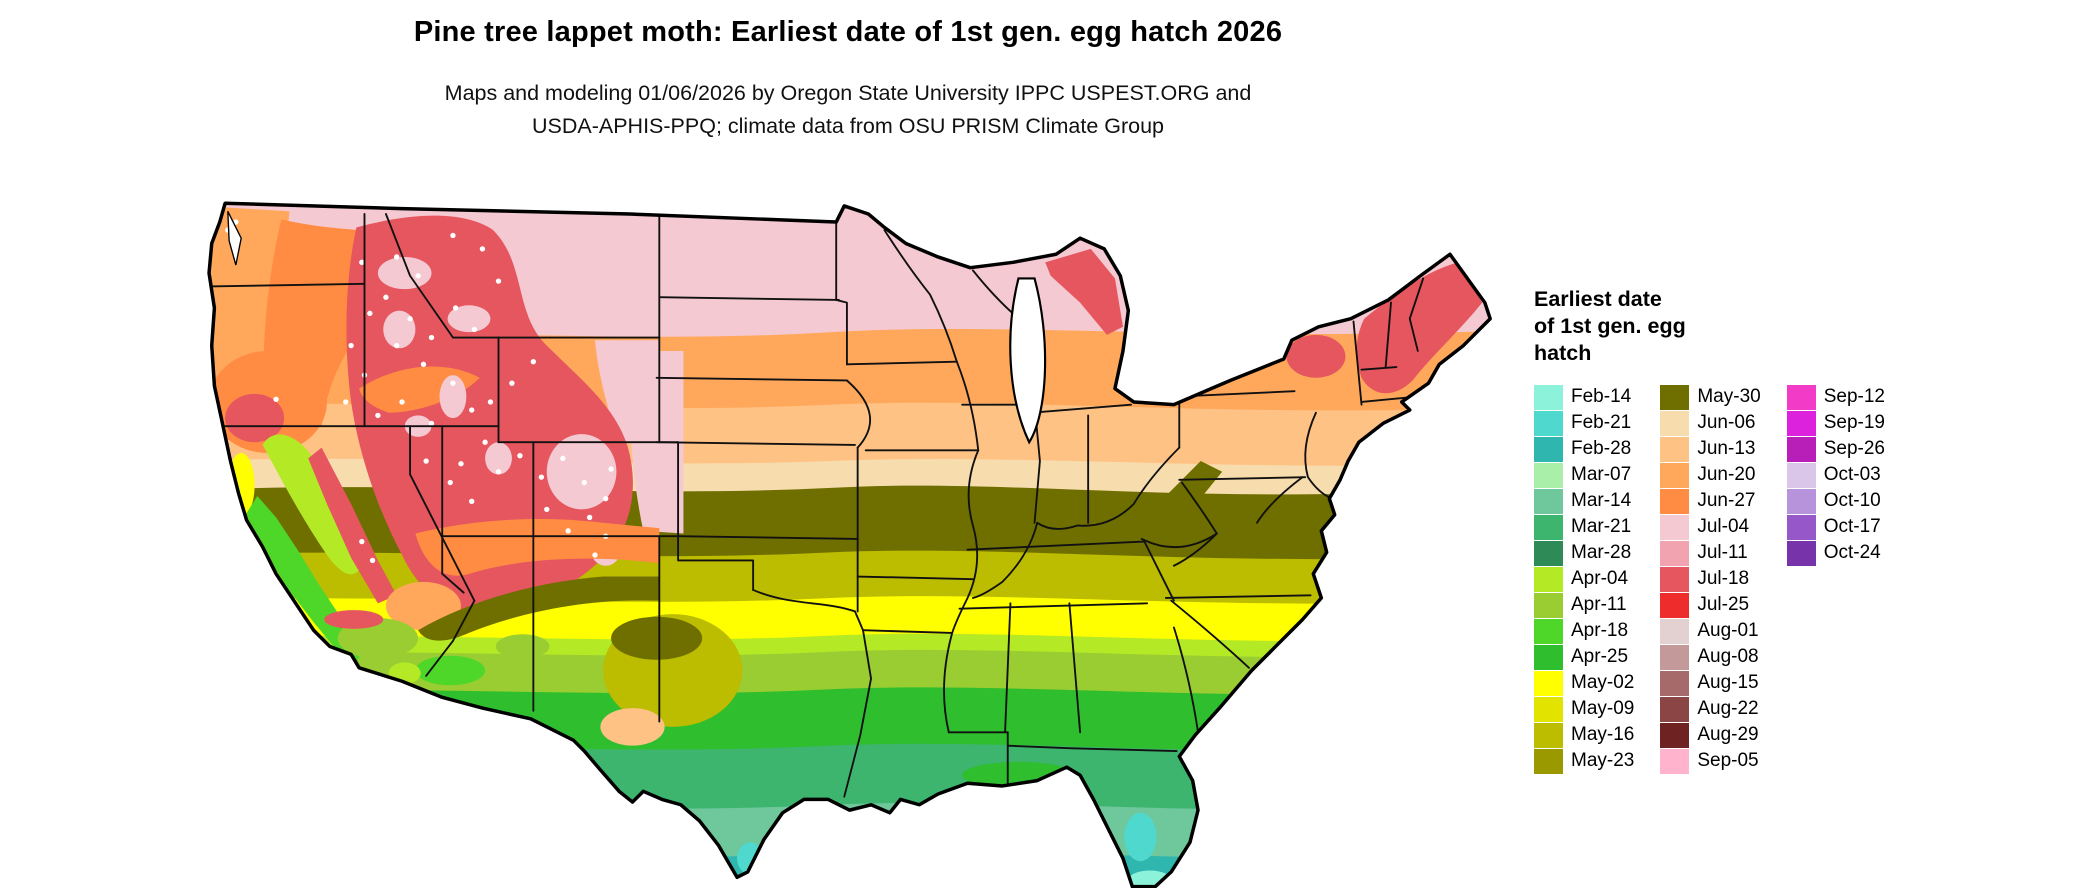 This screenshot has width=2100, height=892. I want to click on legend-entry: Aug-15, so click(1710, 683).